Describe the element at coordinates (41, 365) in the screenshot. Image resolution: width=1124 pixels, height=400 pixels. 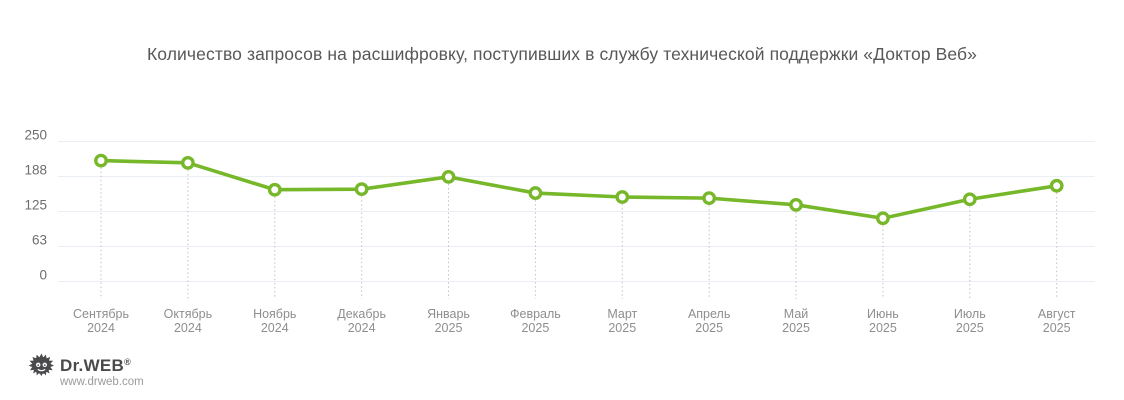
I see `spider-icon` at that location.